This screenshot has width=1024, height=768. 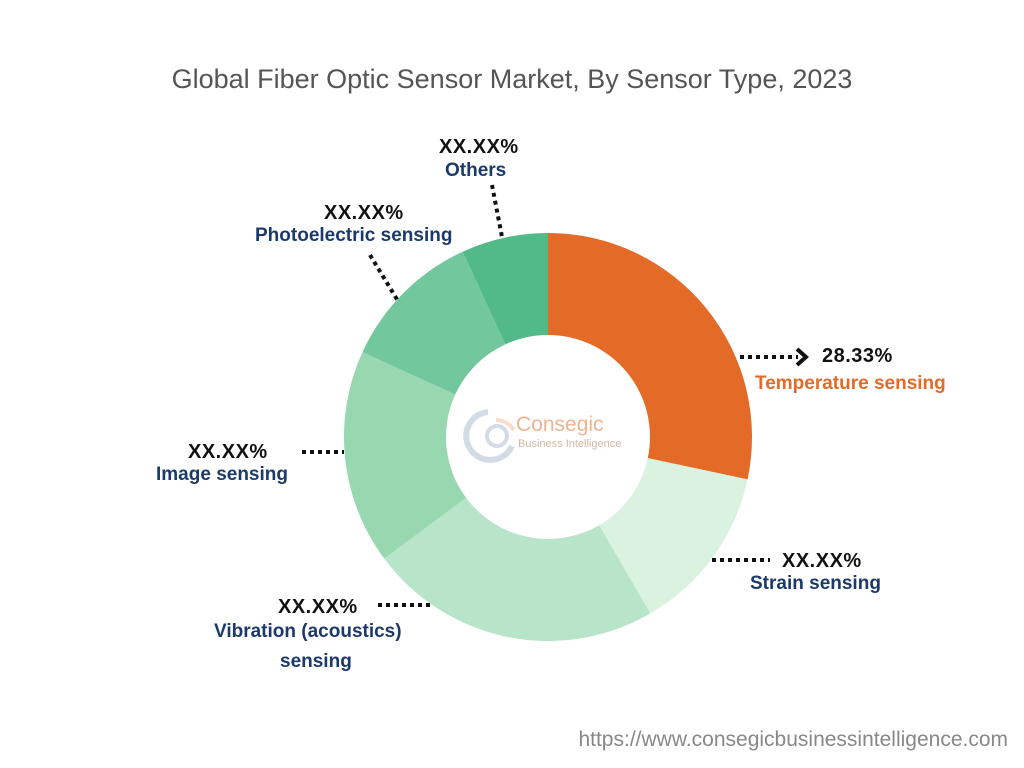 What do you see at coordinates (505, 289) in the screenshot?
I see `slice-others` at bounding box center [505, 289].